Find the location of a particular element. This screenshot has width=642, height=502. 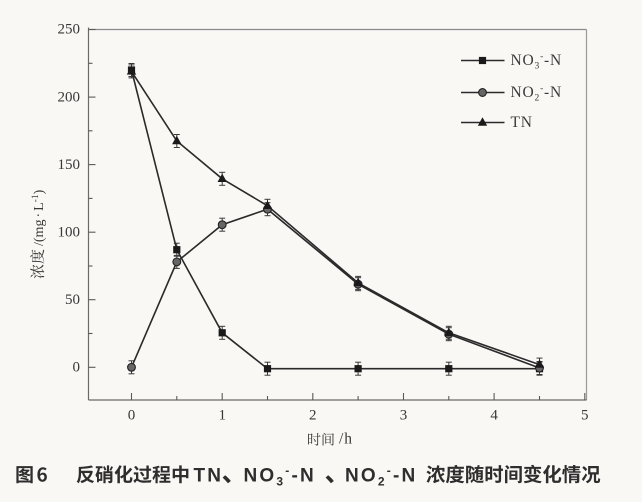

svg-text: /(mg·L-1) is located at coordinates (39, 217).